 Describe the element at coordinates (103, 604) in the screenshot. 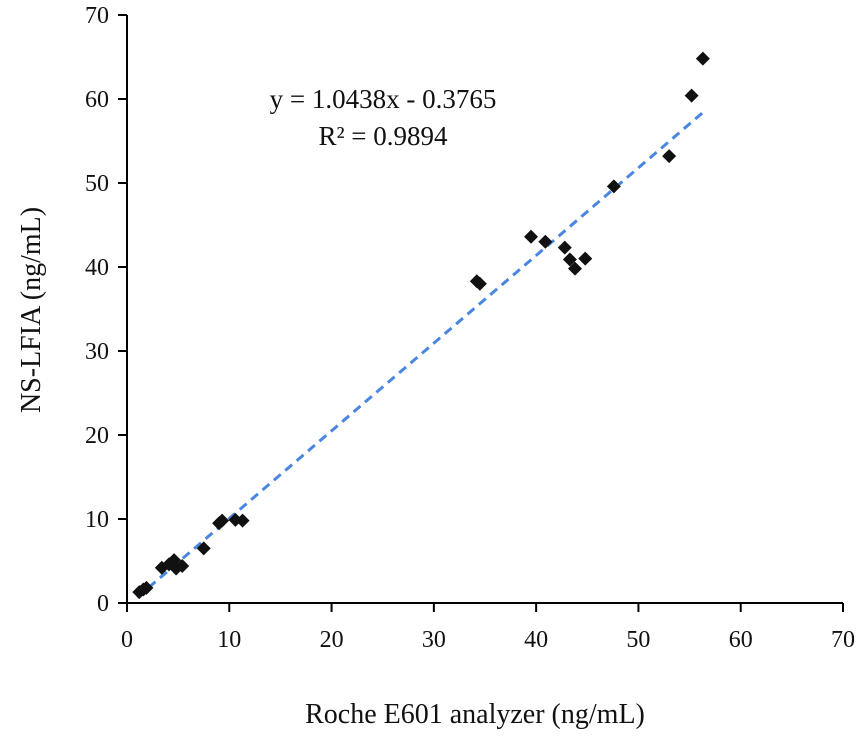

I see `y-tick-label: 0` at that location.